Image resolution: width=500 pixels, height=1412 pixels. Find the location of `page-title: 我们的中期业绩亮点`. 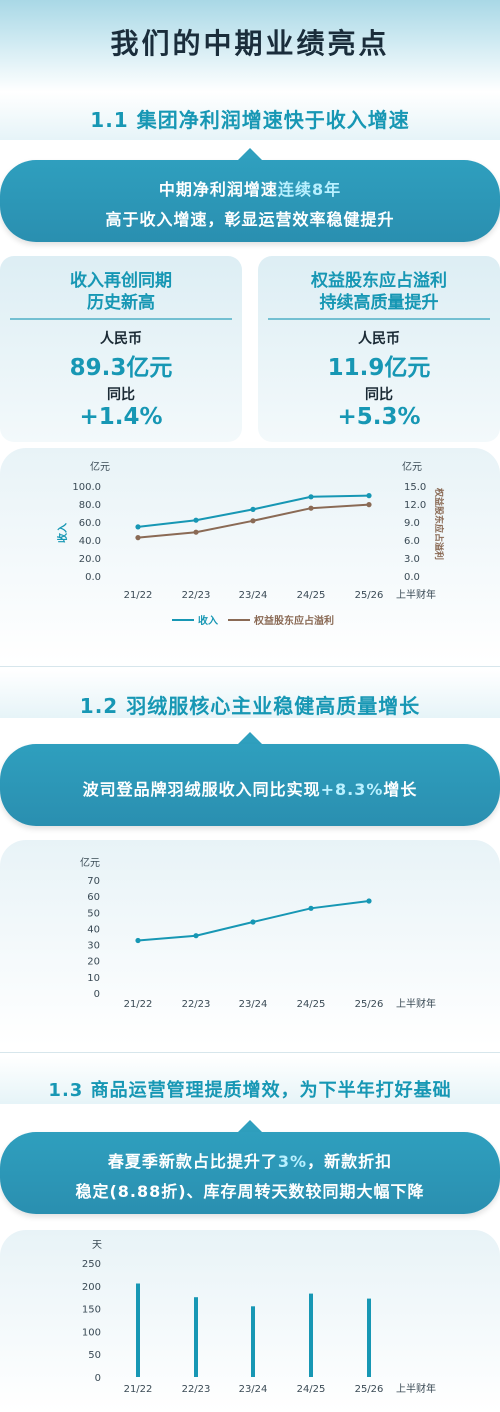

page-title: 我们的中期业绩亮点 is located at coordinates (250, 43).